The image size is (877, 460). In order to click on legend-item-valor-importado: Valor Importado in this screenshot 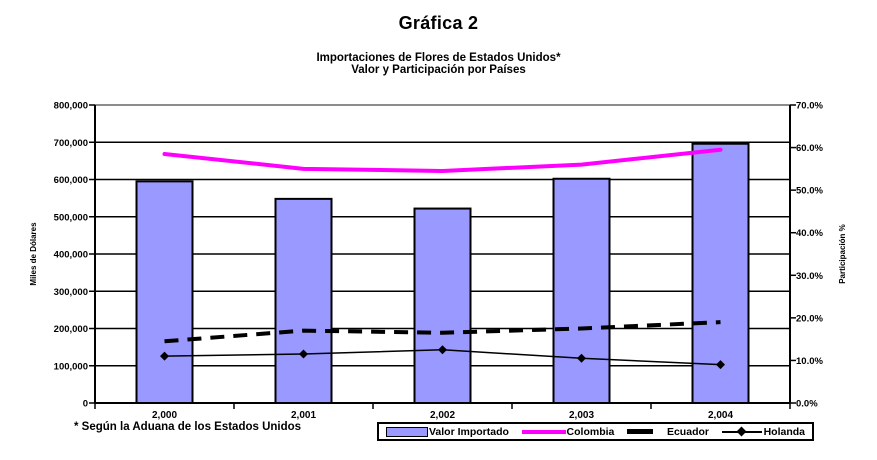, I will do `click(447, 432)`.